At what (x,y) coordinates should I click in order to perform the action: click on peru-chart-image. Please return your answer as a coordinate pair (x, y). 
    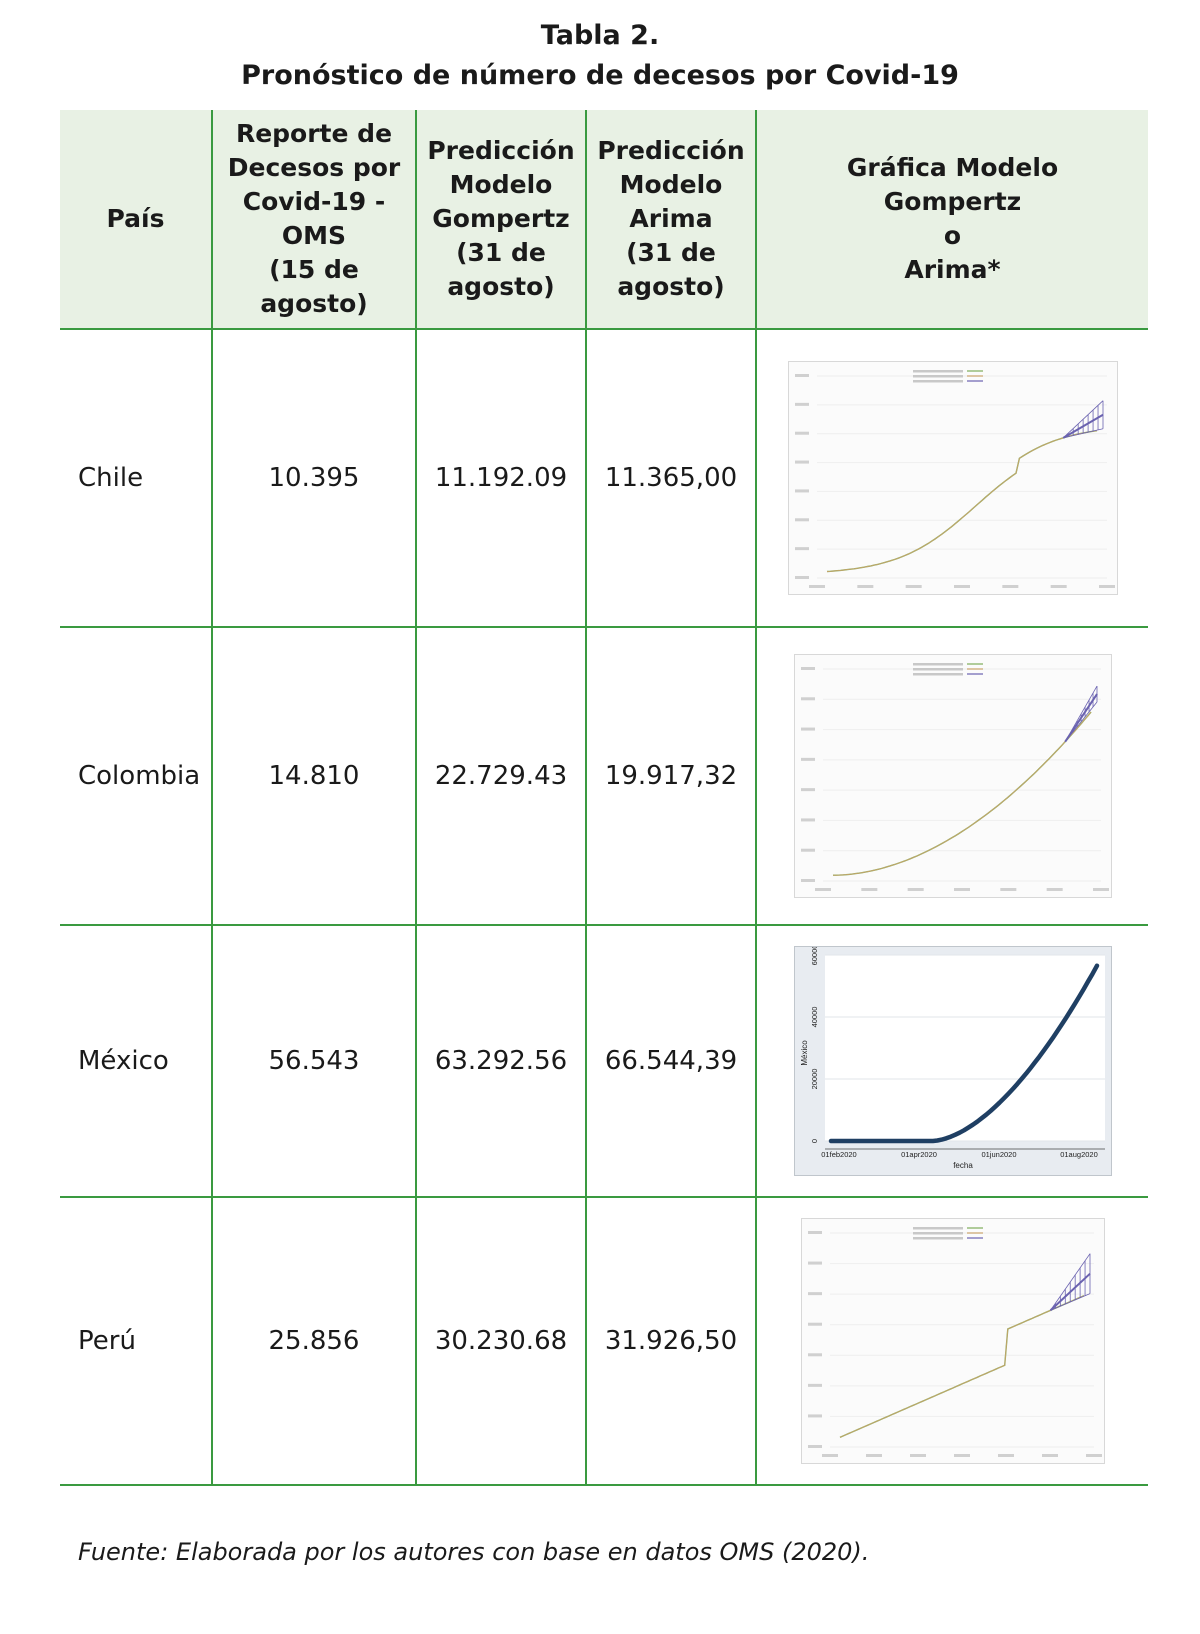
    Looking at the image, I should click on (952, 1341).